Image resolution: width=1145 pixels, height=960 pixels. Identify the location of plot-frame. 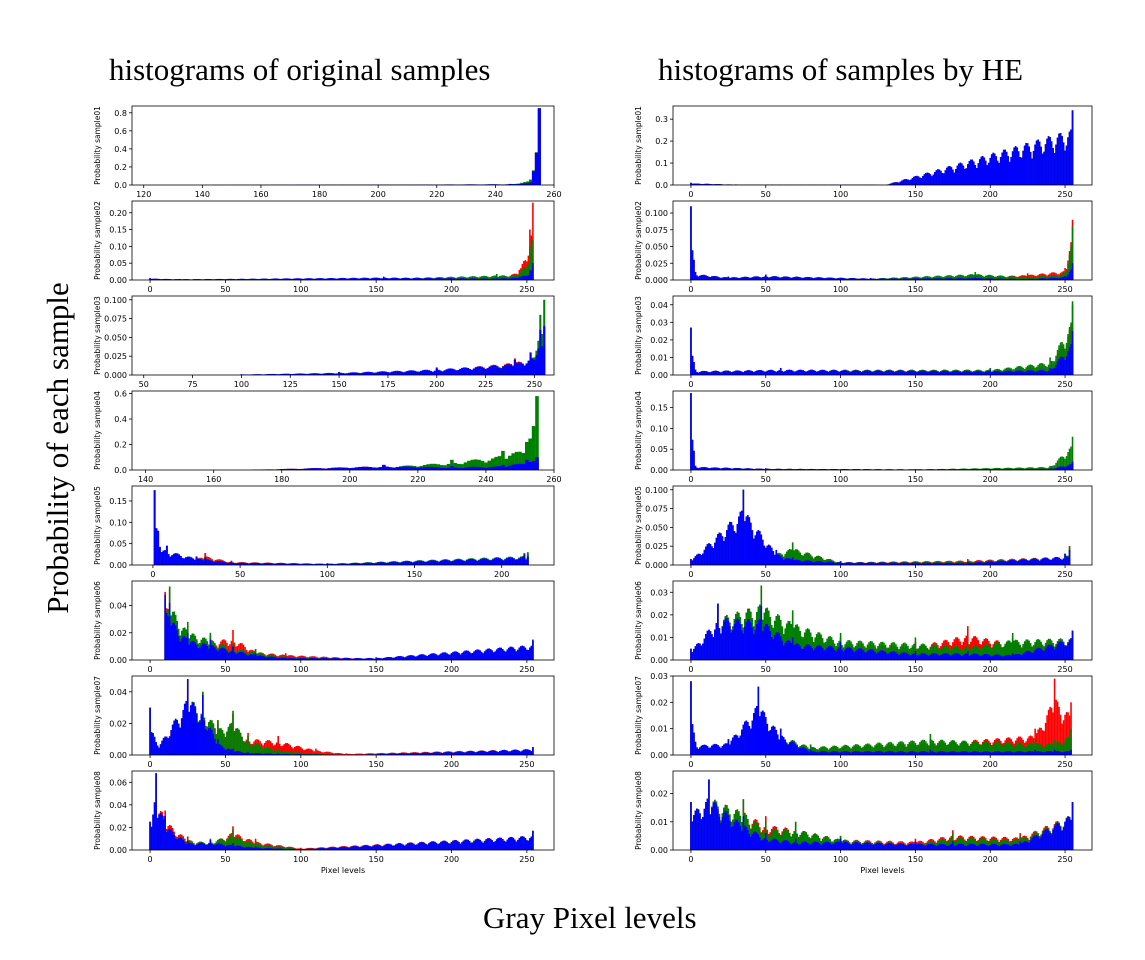
(343, 525).